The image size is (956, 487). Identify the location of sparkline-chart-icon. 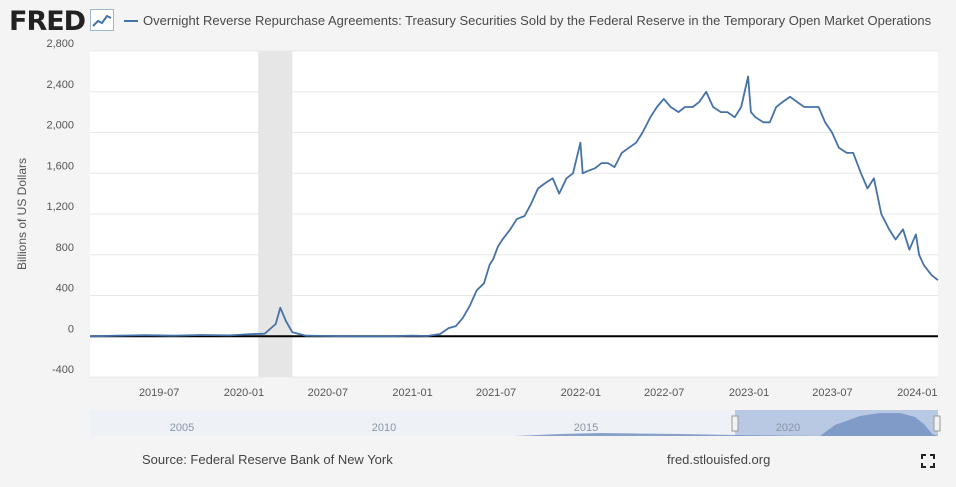
(102, 20).